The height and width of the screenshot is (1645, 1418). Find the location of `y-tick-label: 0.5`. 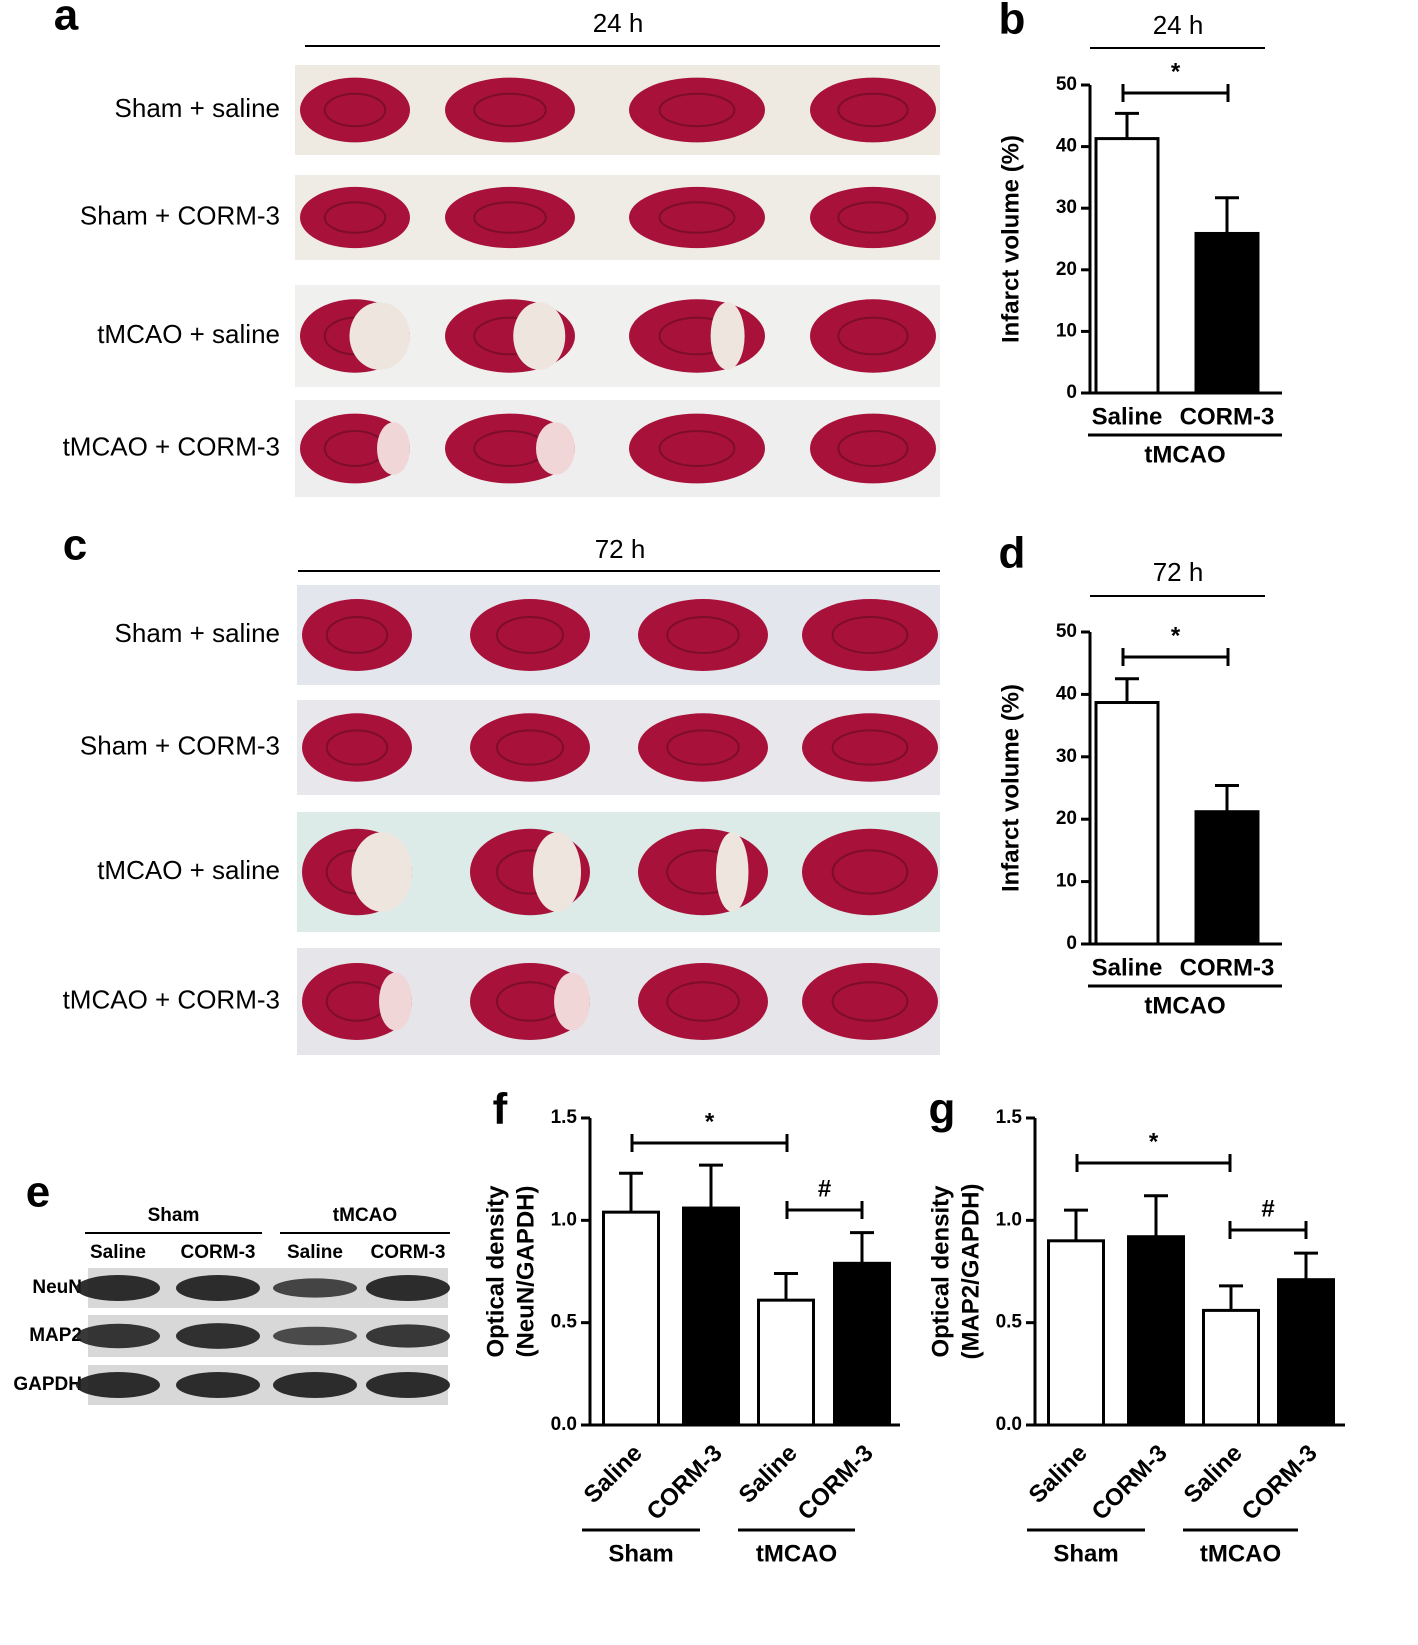

y-tick-label: 0.5 is located at coordinates (564, 1322).